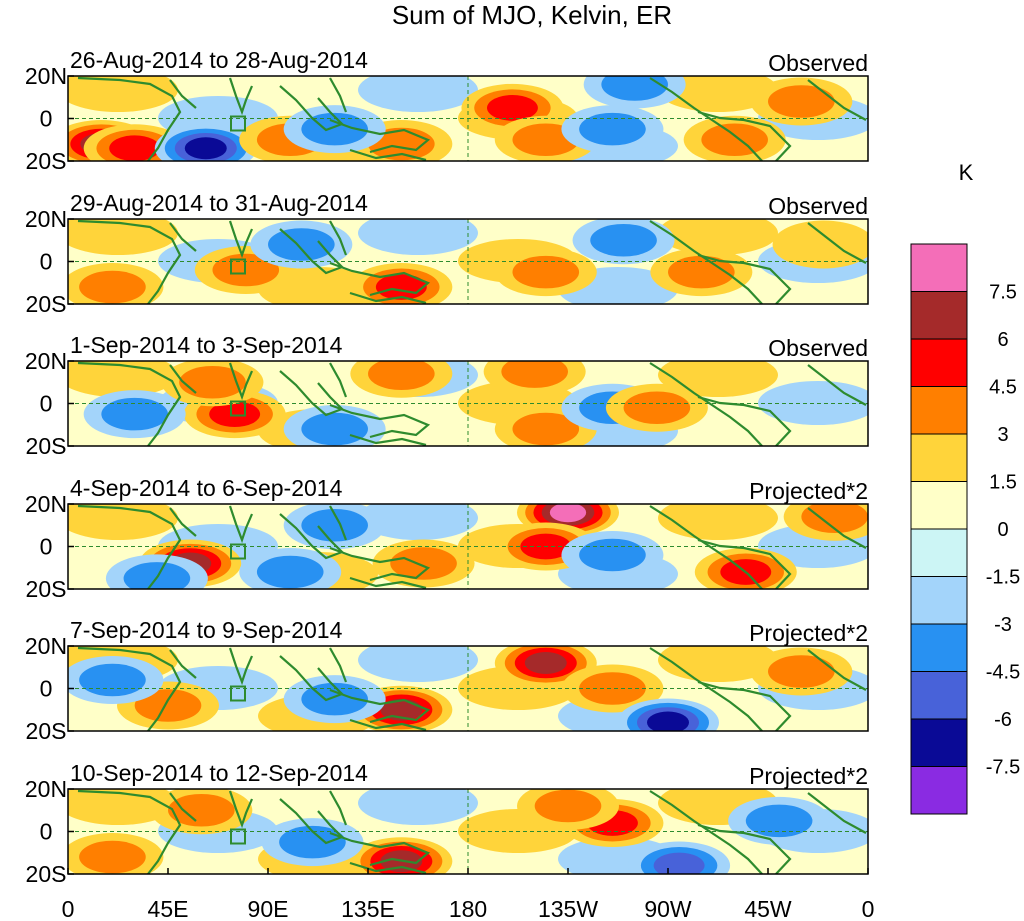 Image resolution: width=1024 pixels, height=921 pixels. I want to click on colorbar-label: -6, so click(1003, 720).